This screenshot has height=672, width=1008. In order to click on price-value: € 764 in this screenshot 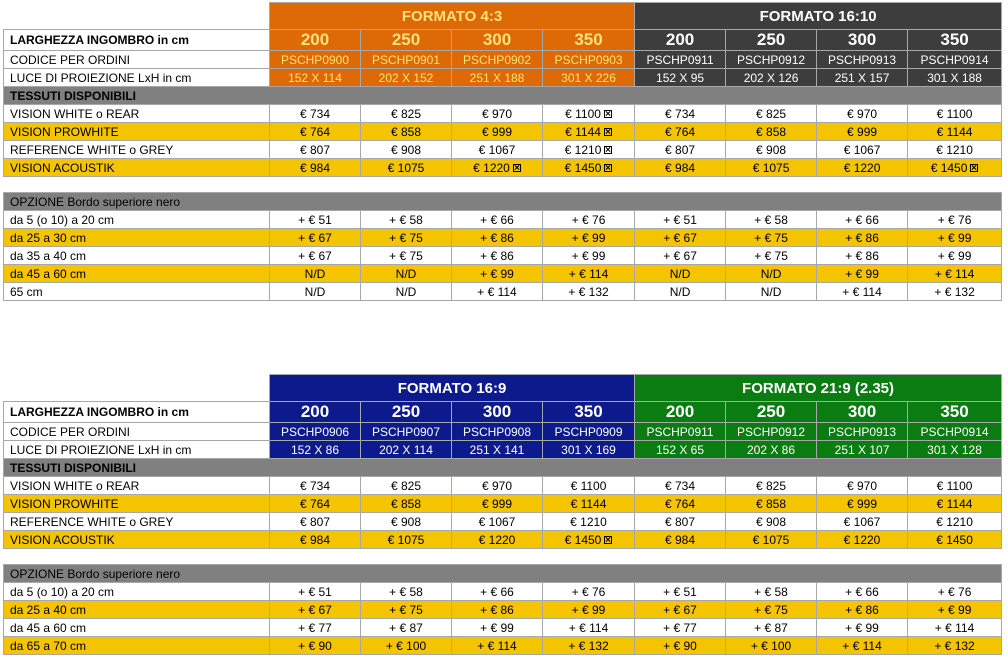, I will do `click(680, 131)`.